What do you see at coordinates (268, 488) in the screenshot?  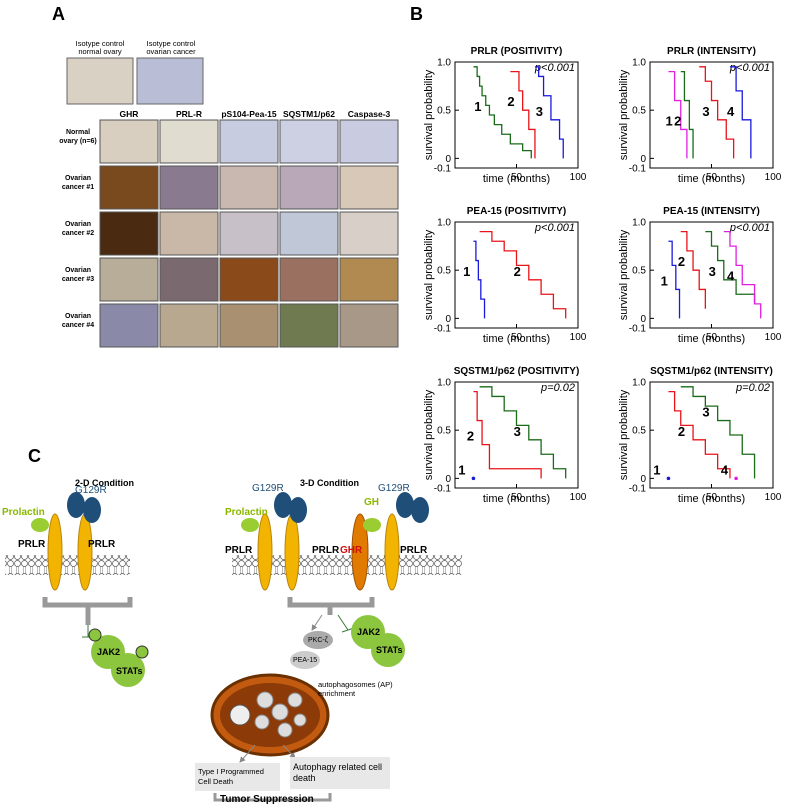 I see `antagonist-label: G129R` at bounding box center [268, 488].